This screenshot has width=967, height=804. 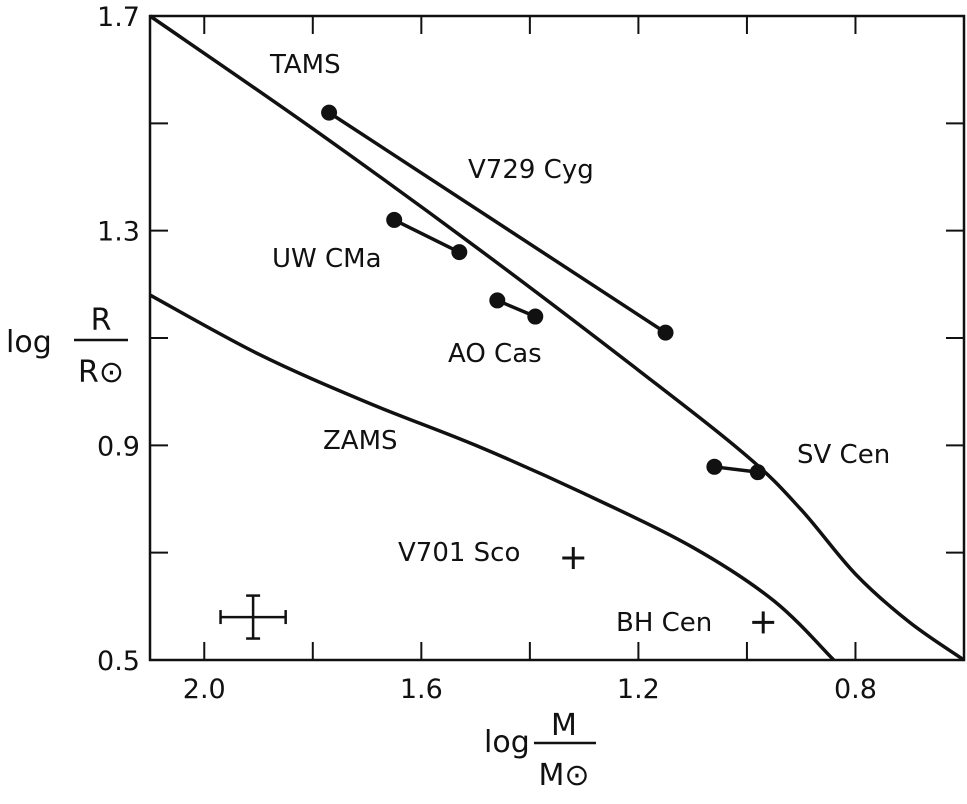 What do you see at coordinates (573, 558) in the screenshot?
I see `v701-sco-marker` at bounding box center [573, 558].